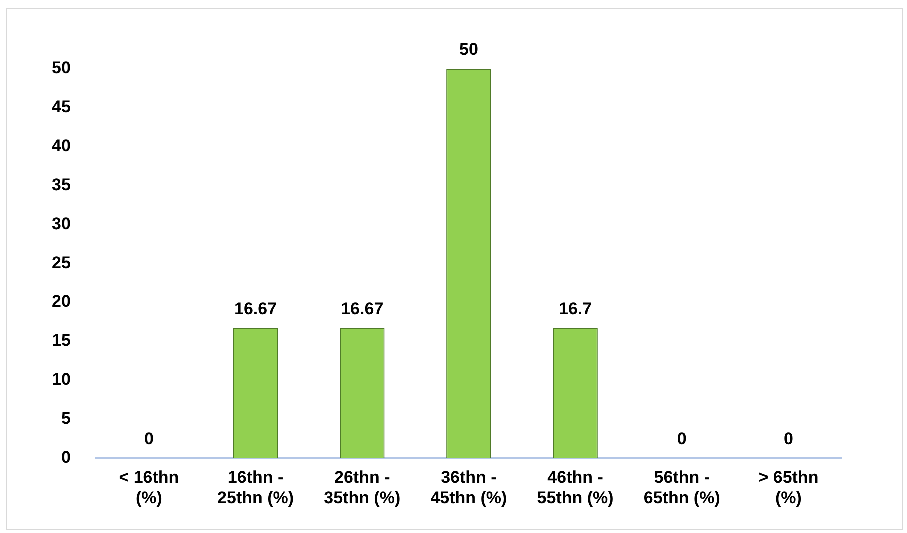 The width and height of the screenshot is (907, 533). Describe the element at coordinates (575, 308) in the screenshot. I see `data-label: 16.7` at that location.